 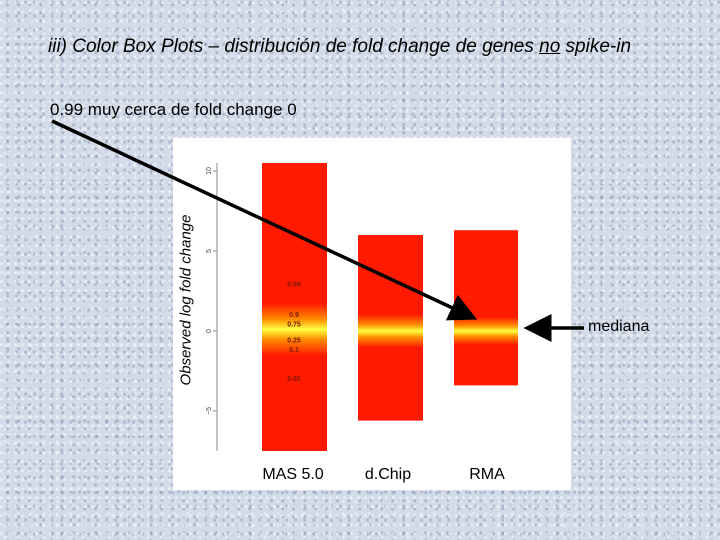 I want to click on title-suffix: spike-in, so click(x=596, y=46).